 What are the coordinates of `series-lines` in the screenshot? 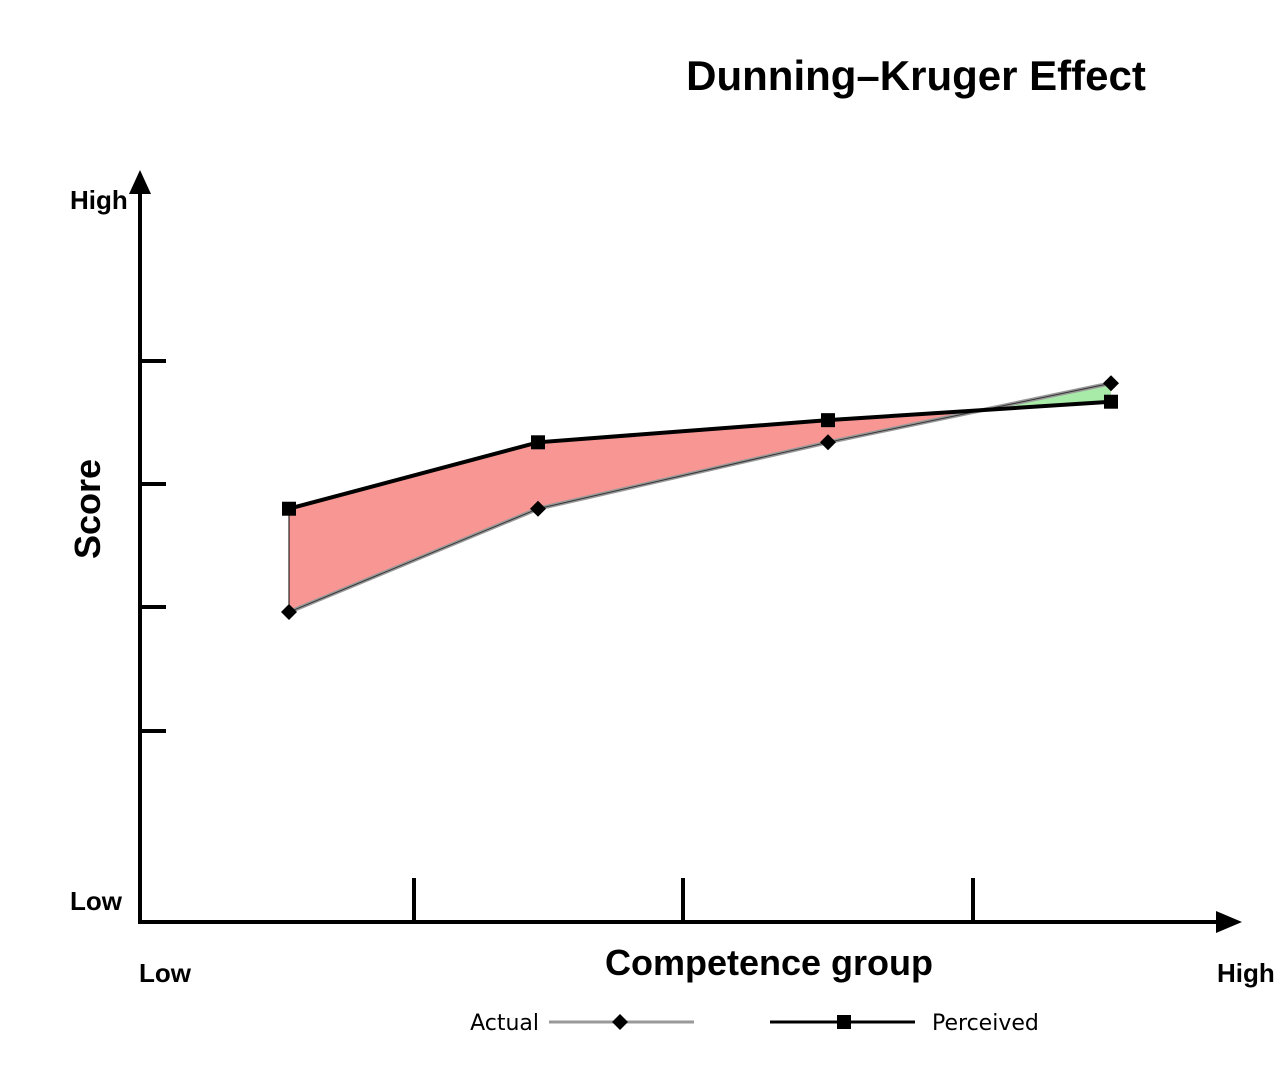 It's located at (700, 497).